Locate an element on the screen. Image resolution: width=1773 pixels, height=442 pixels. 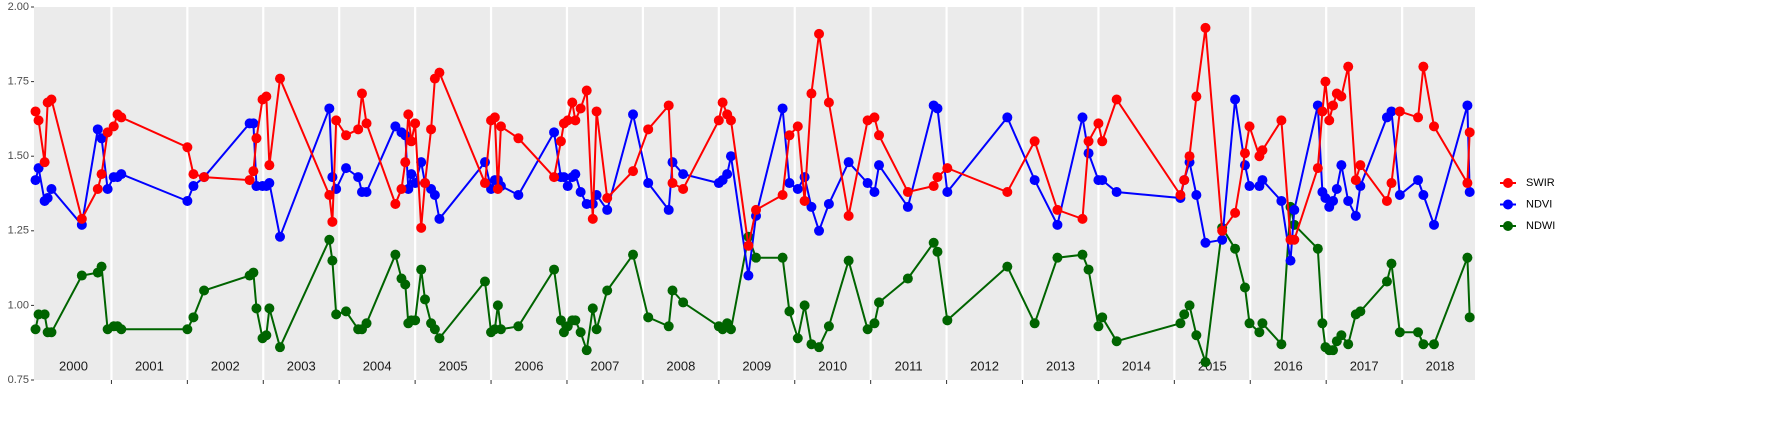
year-label: 2009 is located at coordinates (756, 365).